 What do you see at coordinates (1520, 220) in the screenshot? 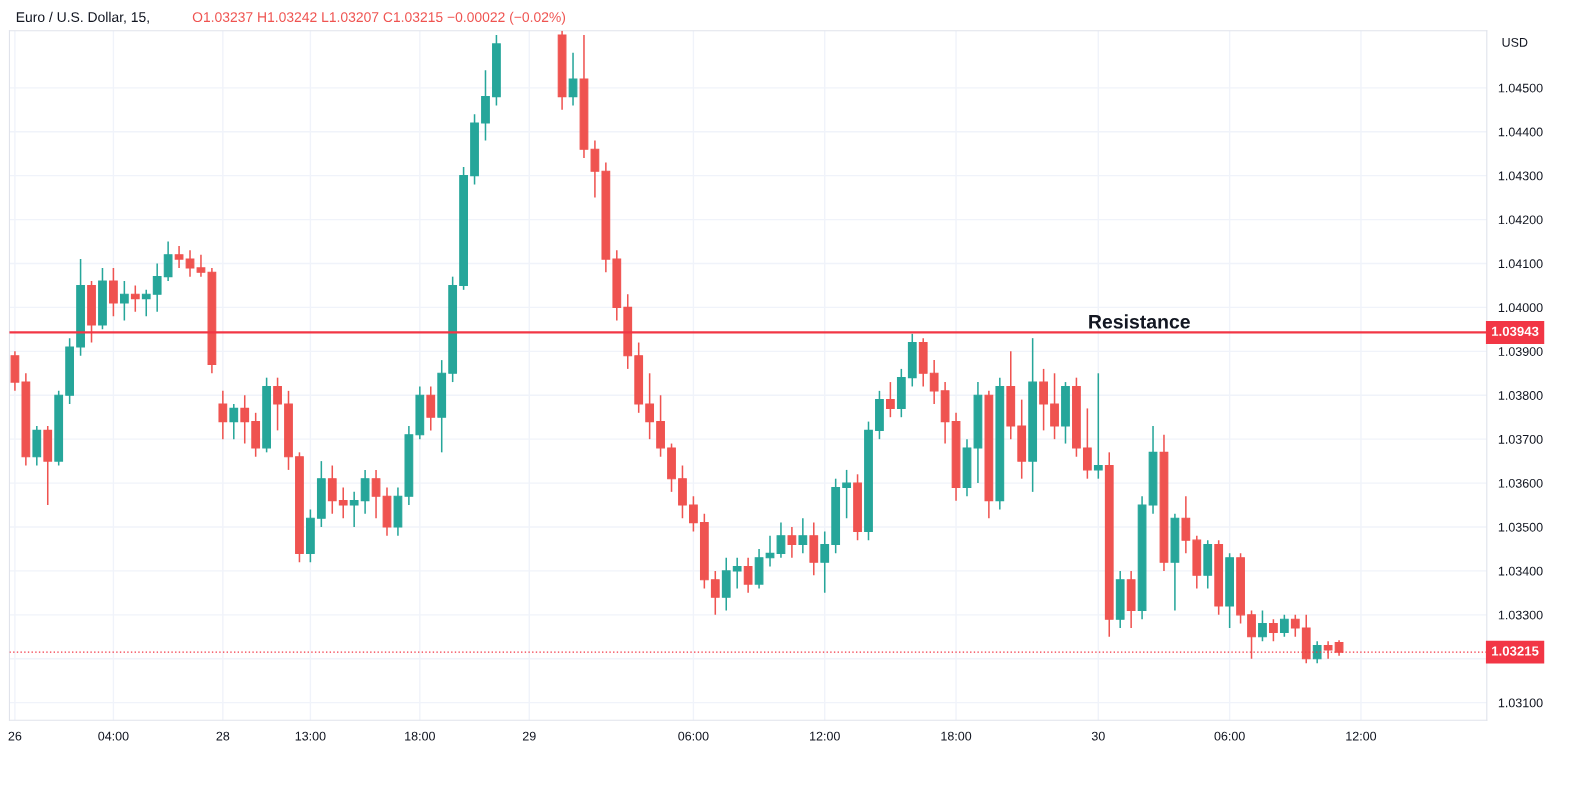
I see `y-tick-label: 1.04200` at bounding box center [1520, 220].